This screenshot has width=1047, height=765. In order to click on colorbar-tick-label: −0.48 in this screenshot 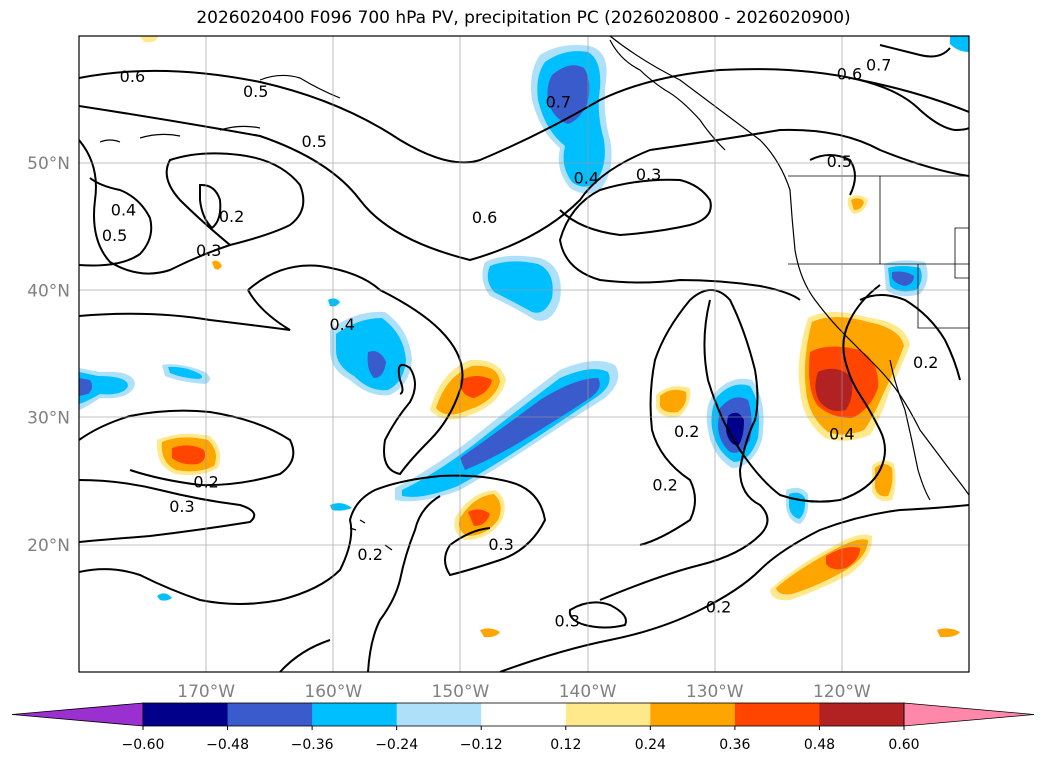, I will do `click(227, 745)`.